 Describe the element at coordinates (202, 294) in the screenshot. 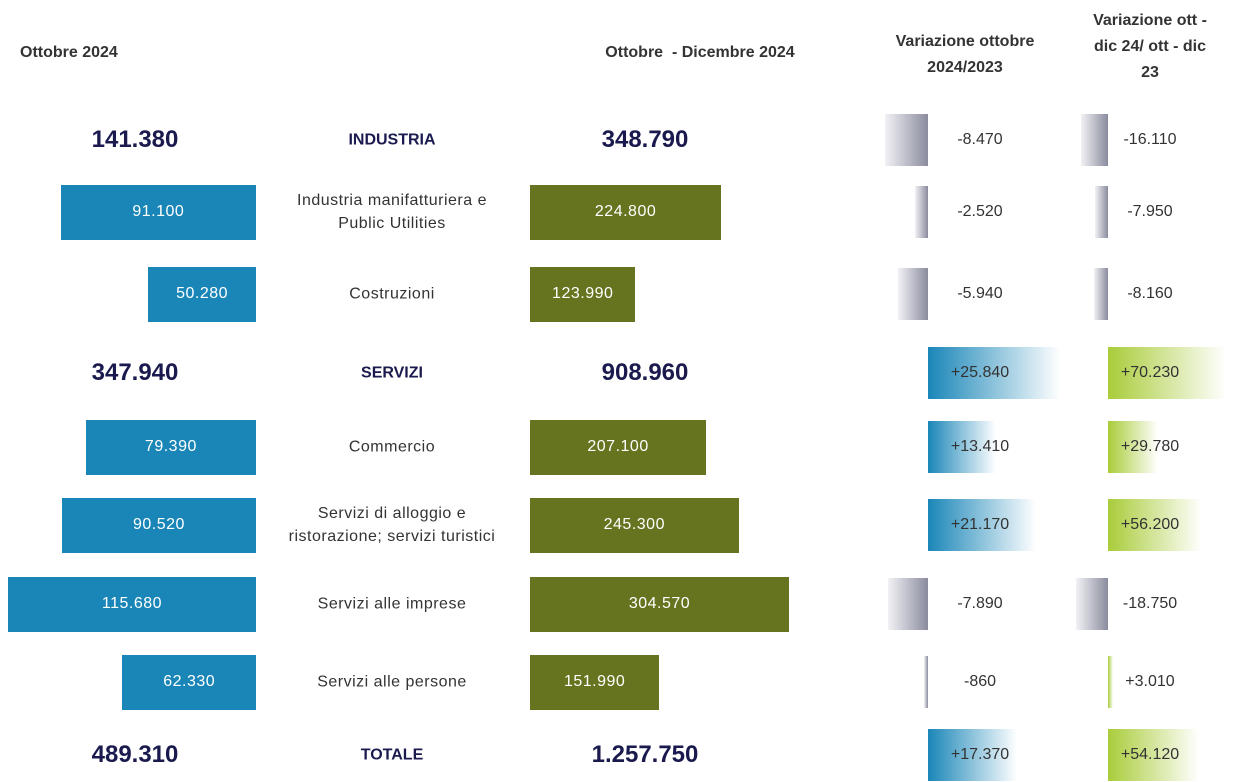

I see `bar: 50.280` at that location.